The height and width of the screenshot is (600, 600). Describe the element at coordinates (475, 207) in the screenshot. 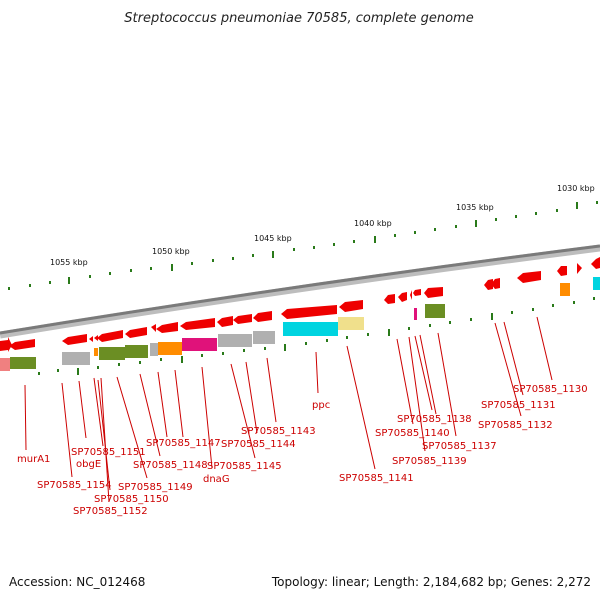

I see `tick-label-1035: 1035 kbp` at that location.